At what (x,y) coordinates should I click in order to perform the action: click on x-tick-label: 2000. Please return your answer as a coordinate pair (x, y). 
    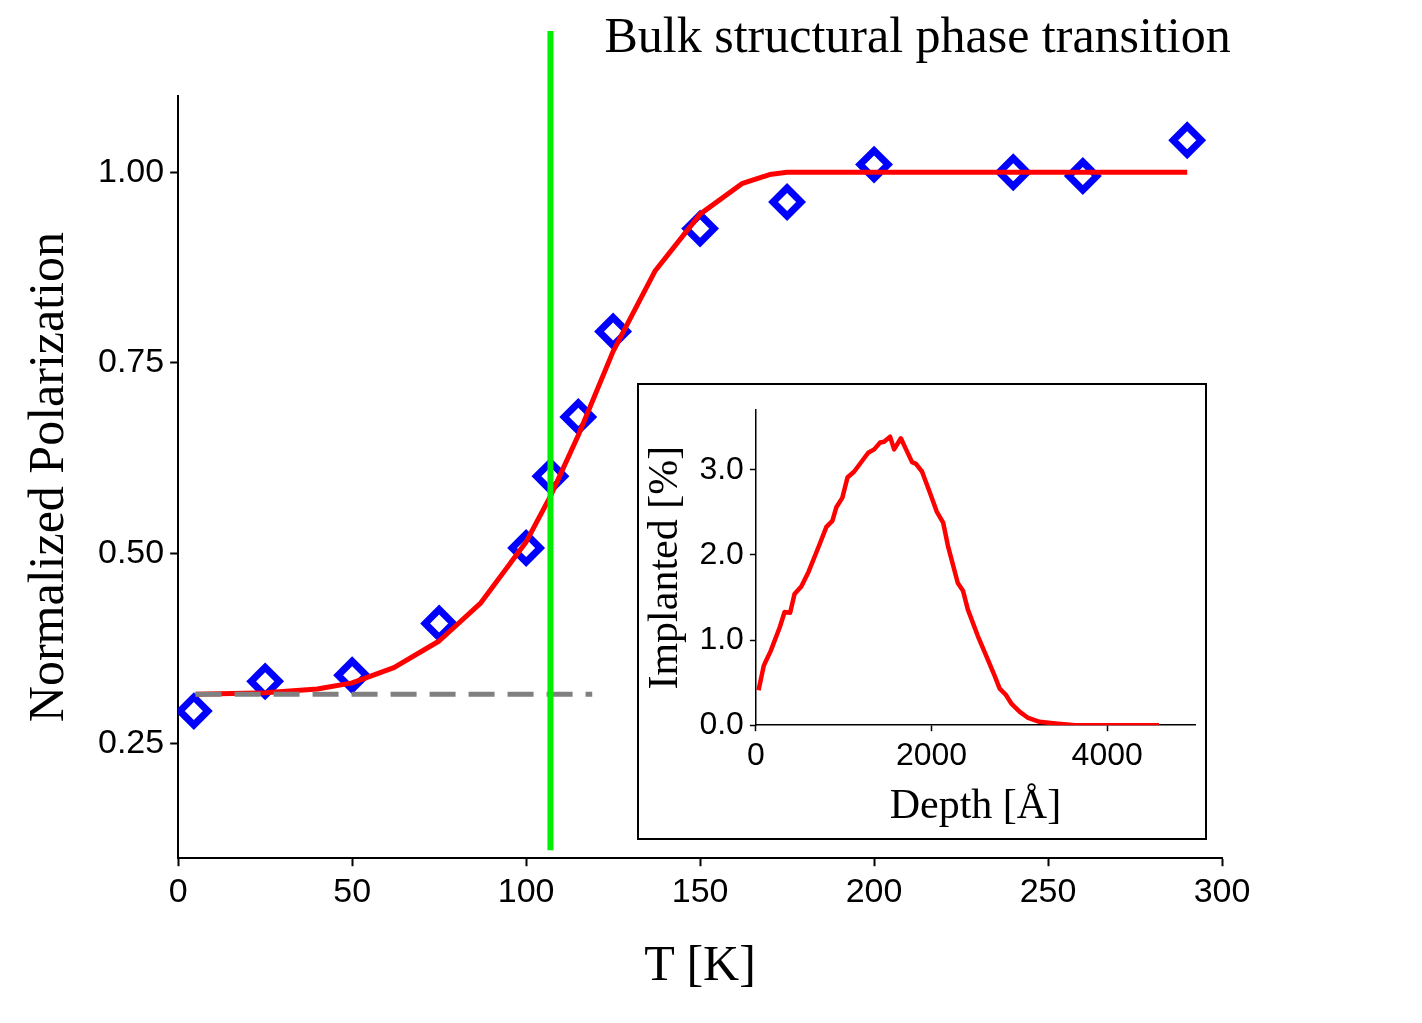
    Looking at the image, I should click on (931, 754).